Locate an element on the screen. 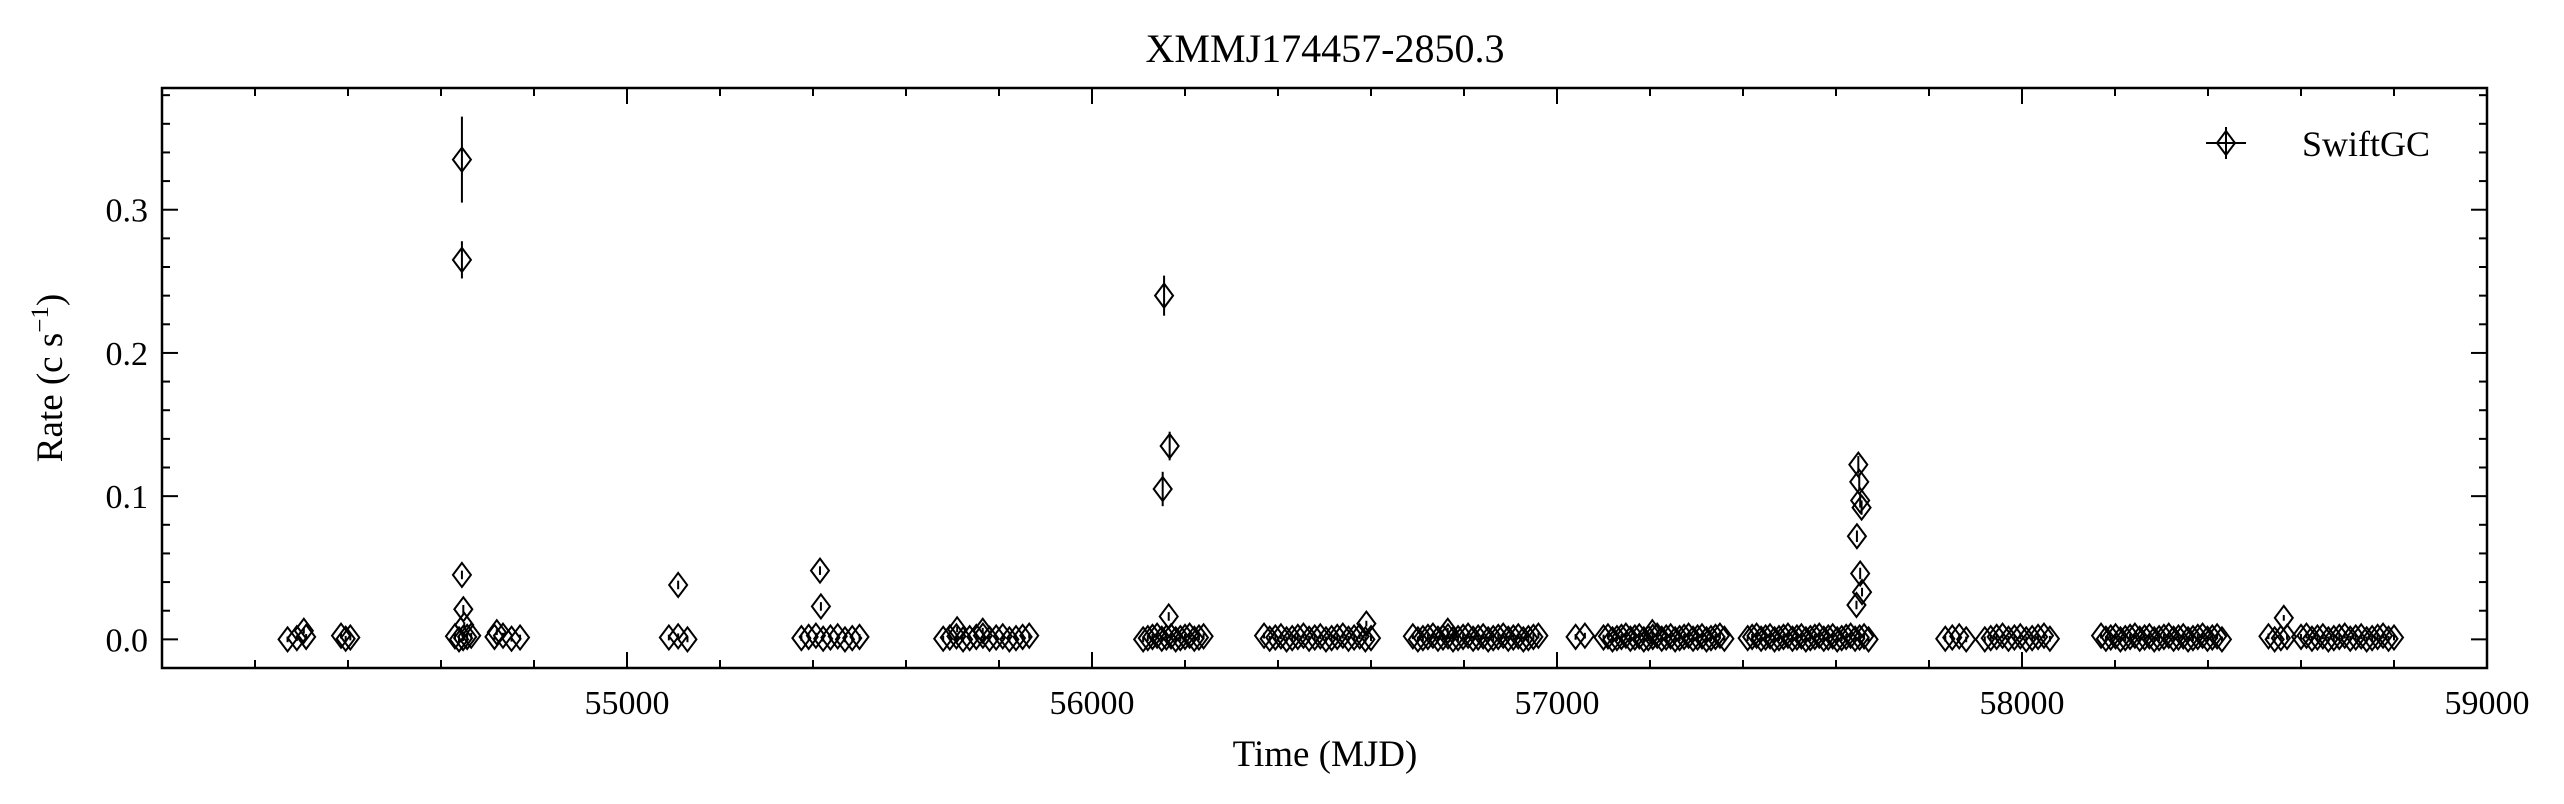  y-axis-label: Rate (c s−1) is located at coordinates (49, 378).